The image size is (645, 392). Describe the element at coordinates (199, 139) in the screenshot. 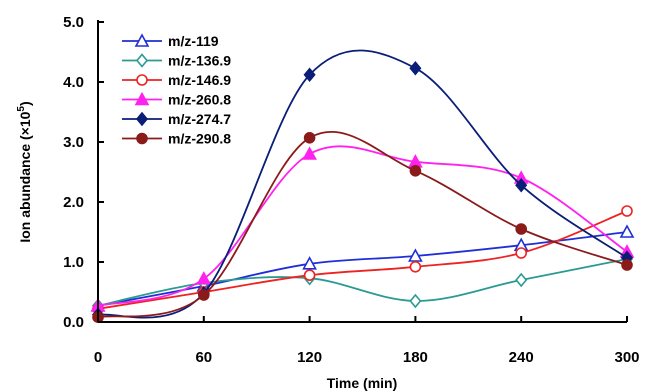

I see `legend-label: m/z-290.8` at that location.